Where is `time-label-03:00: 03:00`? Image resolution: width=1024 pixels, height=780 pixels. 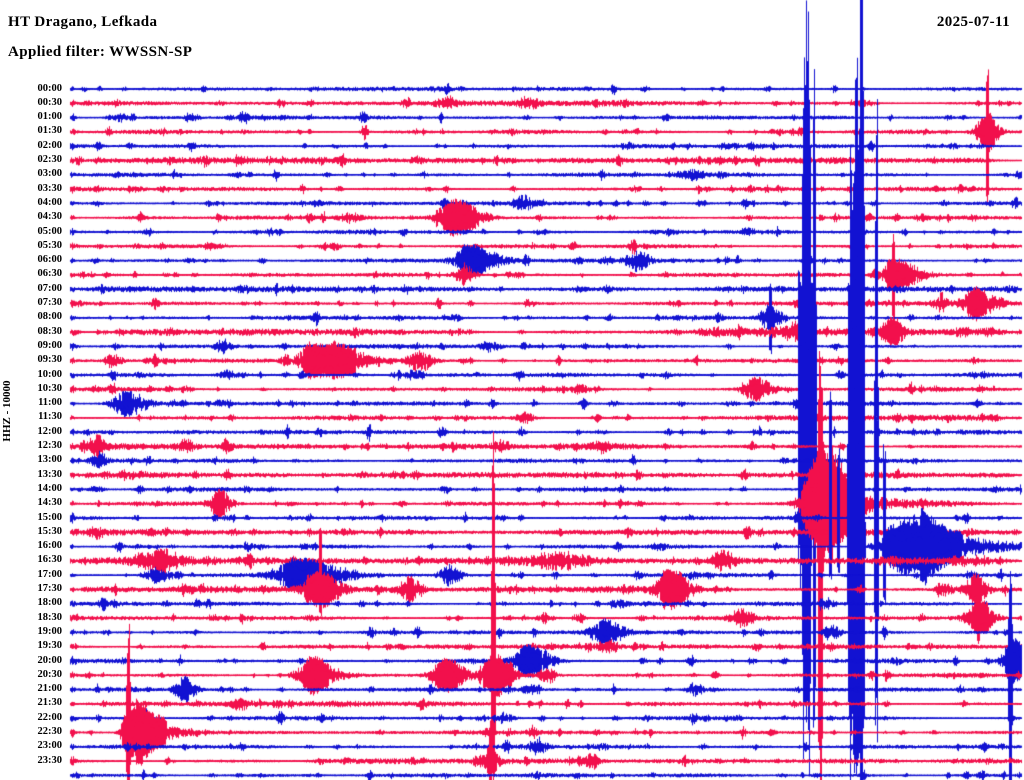 time-label-03:00: 03:00 is located at coordinates (50, 174).